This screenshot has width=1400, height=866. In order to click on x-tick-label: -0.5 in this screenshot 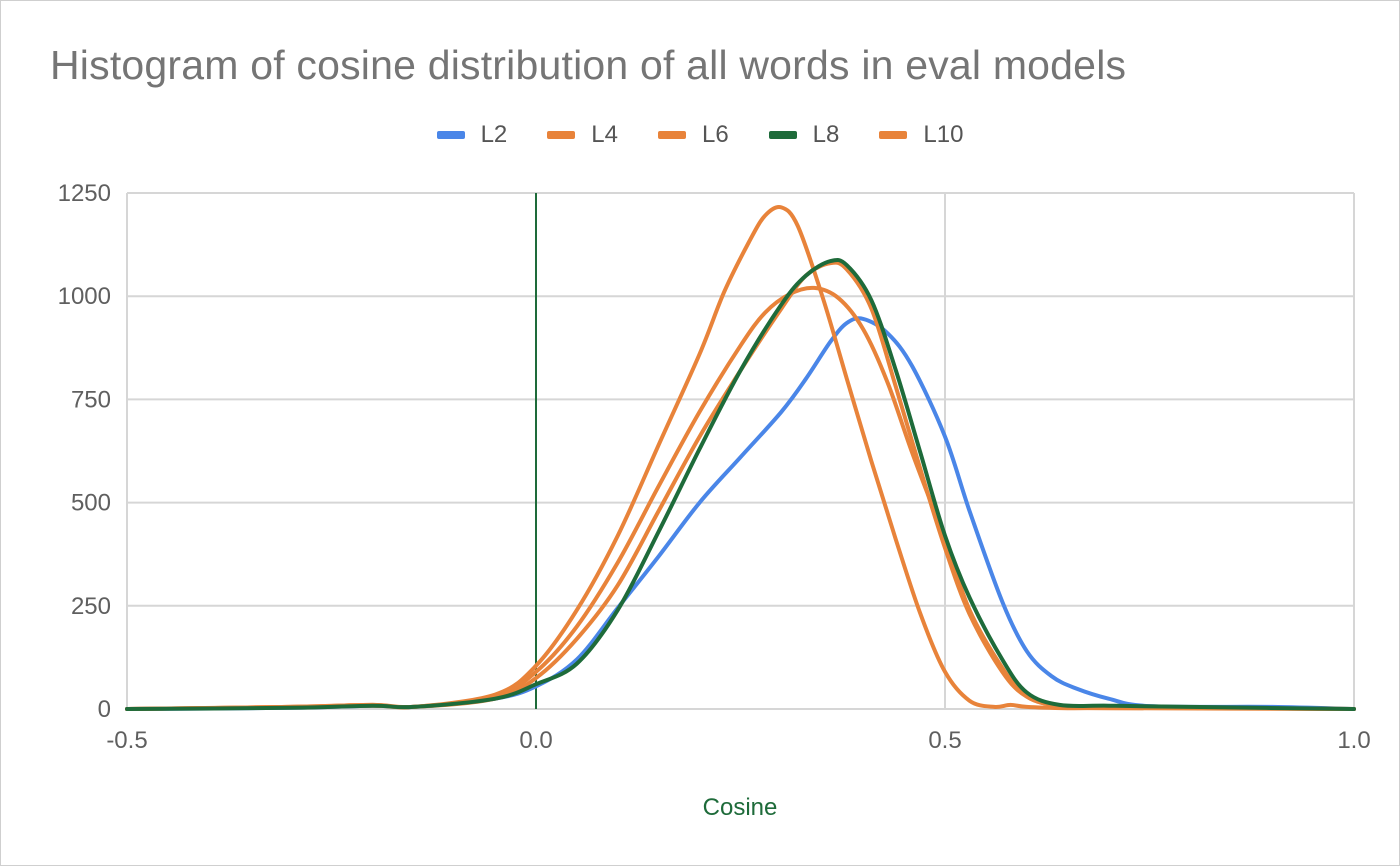, I will do `click(126, 740)`.